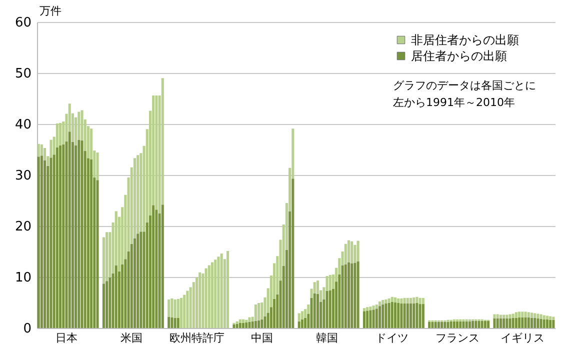 This screenshot has height=350, width=565. I want to click on x-tick-label: 韓国, so click(327, 338).